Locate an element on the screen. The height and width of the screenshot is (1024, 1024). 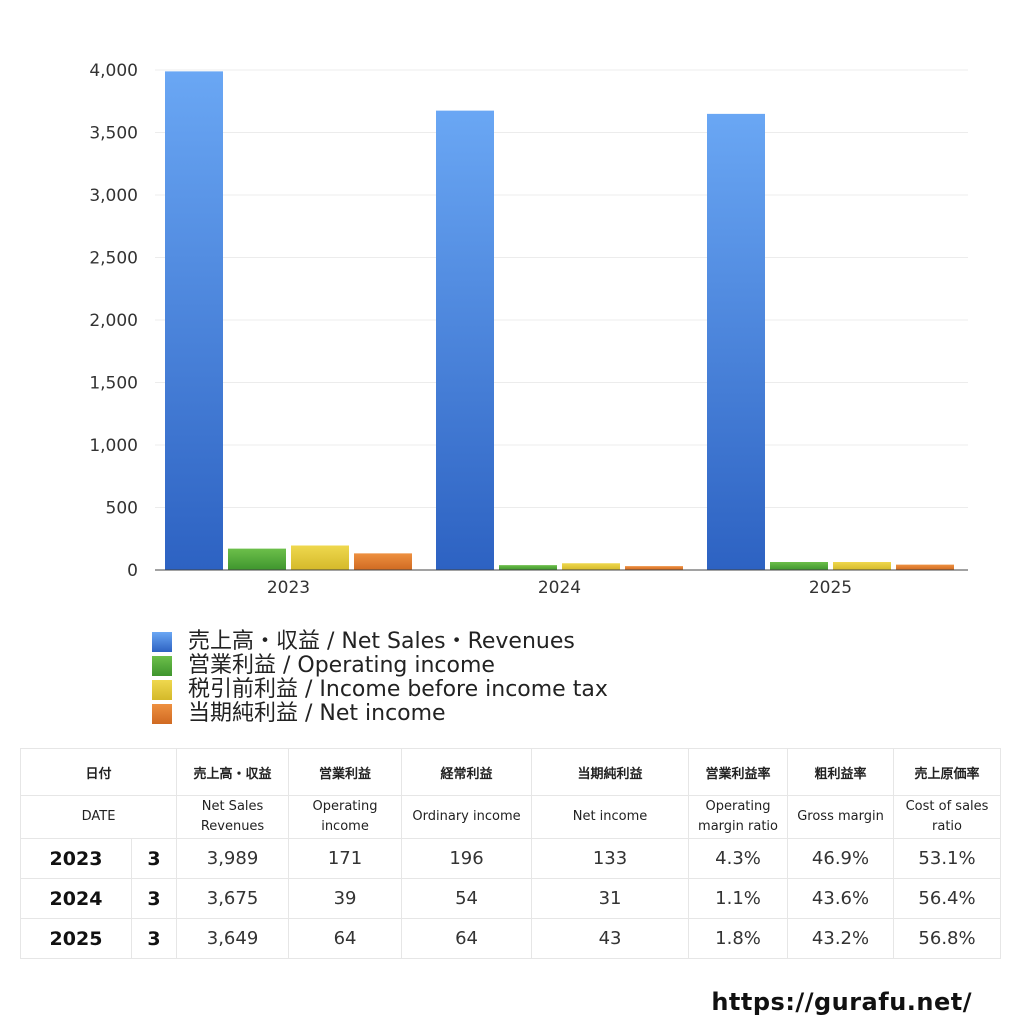
cell-ordinary-income: 54 is located at coordinates (467, 898).